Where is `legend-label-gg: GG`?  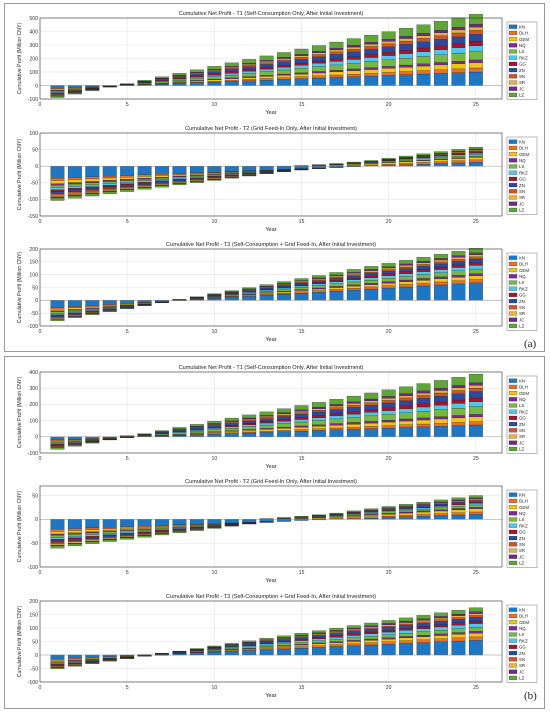 legend-label-gg: GG is located at coordinates (522, 179).